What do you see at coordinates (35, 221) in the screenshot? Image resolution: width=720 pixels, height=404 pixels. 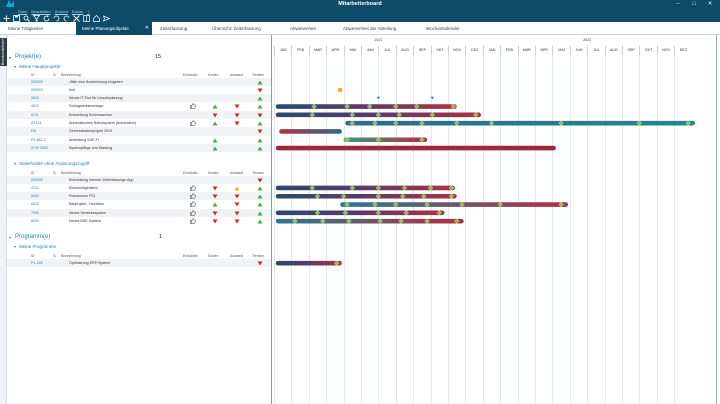 I see `row-id: 8000` at bounding box center [35, 221].